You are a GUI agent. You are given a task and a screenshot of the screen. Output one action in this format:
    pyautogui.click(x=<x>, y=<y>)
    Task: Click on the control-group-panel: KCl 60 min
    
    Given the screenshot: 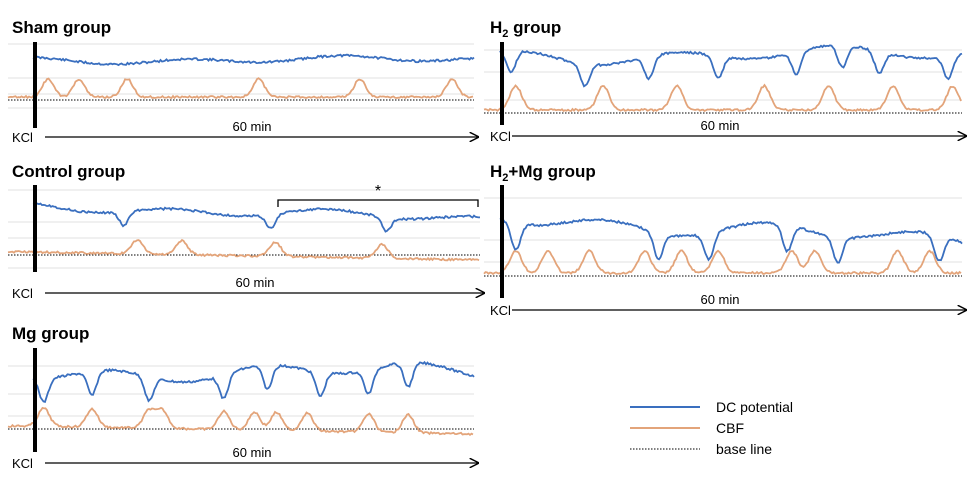 What is the action you would take?
    pyautogui.click(x=245, y=243)
    